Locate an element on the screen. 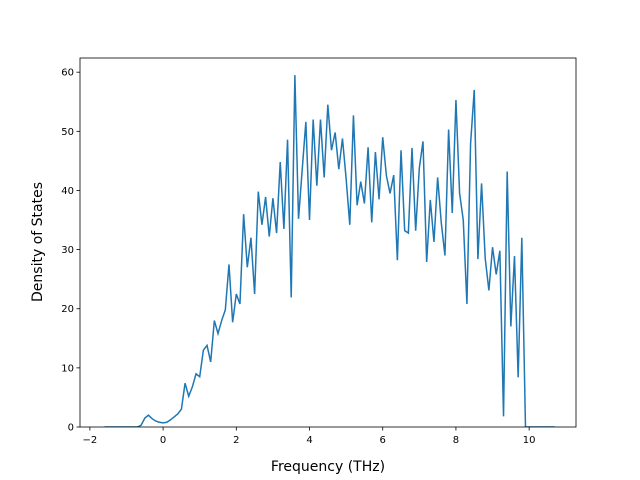  x-axis-label: Frequency (THz) is located at coordinates (328, 467).